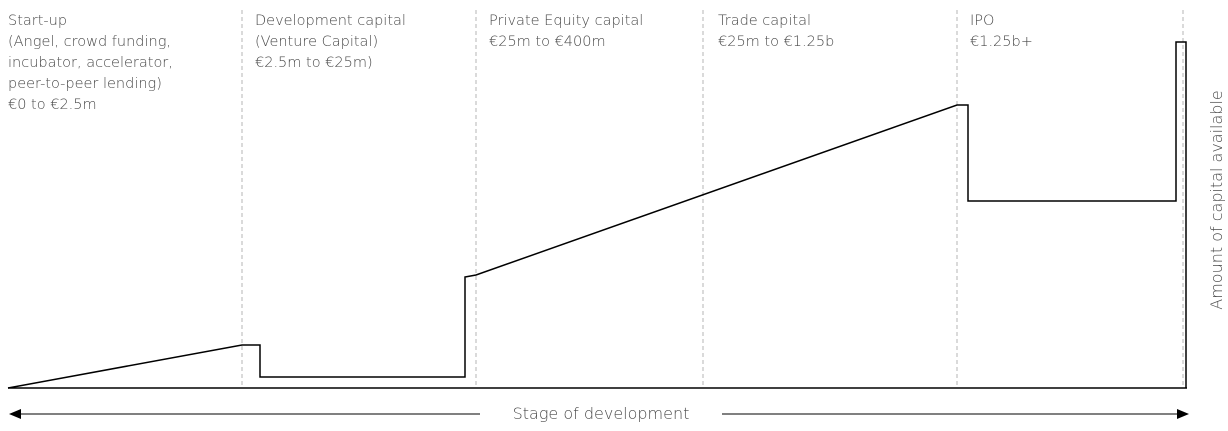 Image resolution: width=1228 pixels, height=431 pixels. Describe the element at coordinates (52, 105) in the screenshot. I see `stage-label-line: €0 to €2.5m` at that location.